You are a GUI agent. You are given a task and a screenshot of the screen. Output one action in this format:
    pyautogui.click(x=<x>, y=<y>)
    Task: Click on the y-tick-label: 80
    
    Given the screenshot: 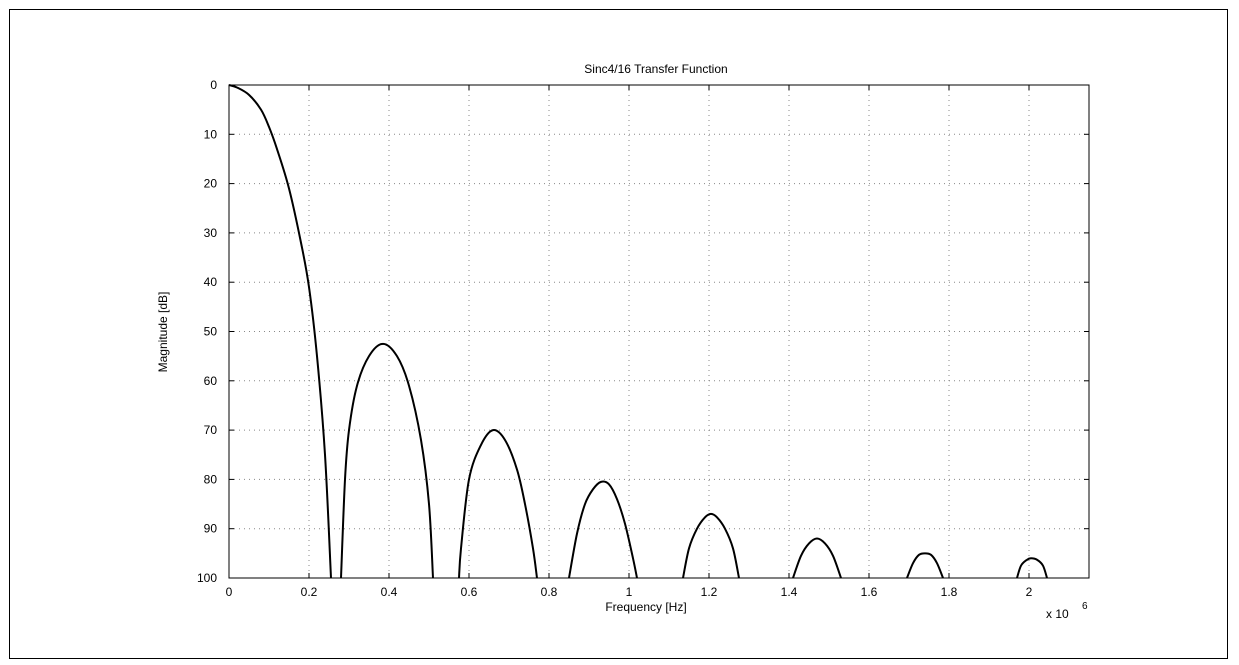 What is the action you would take?
    pyautogui.click(x=211, y=479)
    